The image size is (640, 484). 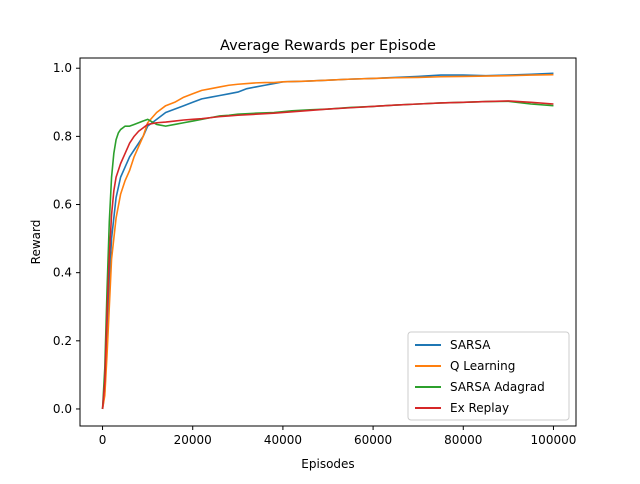 What do you see at coordinates (328, 46) in the screenshot?
I see `chart-title: Average Rewards per Episode` at bounding box center [328, 46].